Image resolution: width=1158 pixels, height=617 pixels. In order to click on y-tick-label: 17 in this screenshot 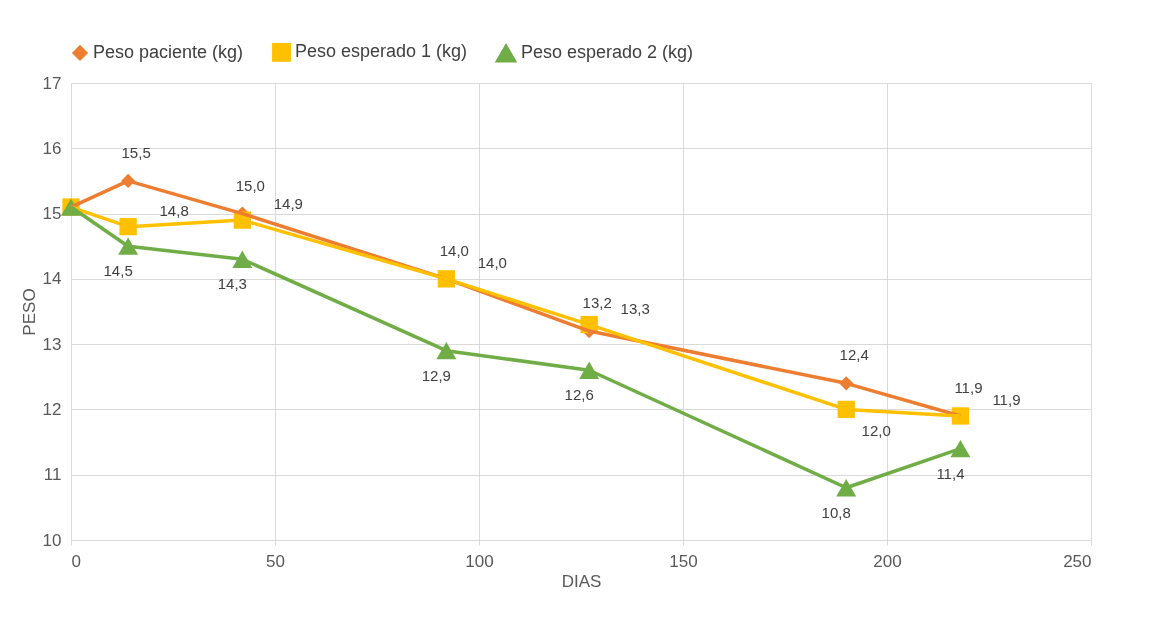, I will do `click(52, 83)`.